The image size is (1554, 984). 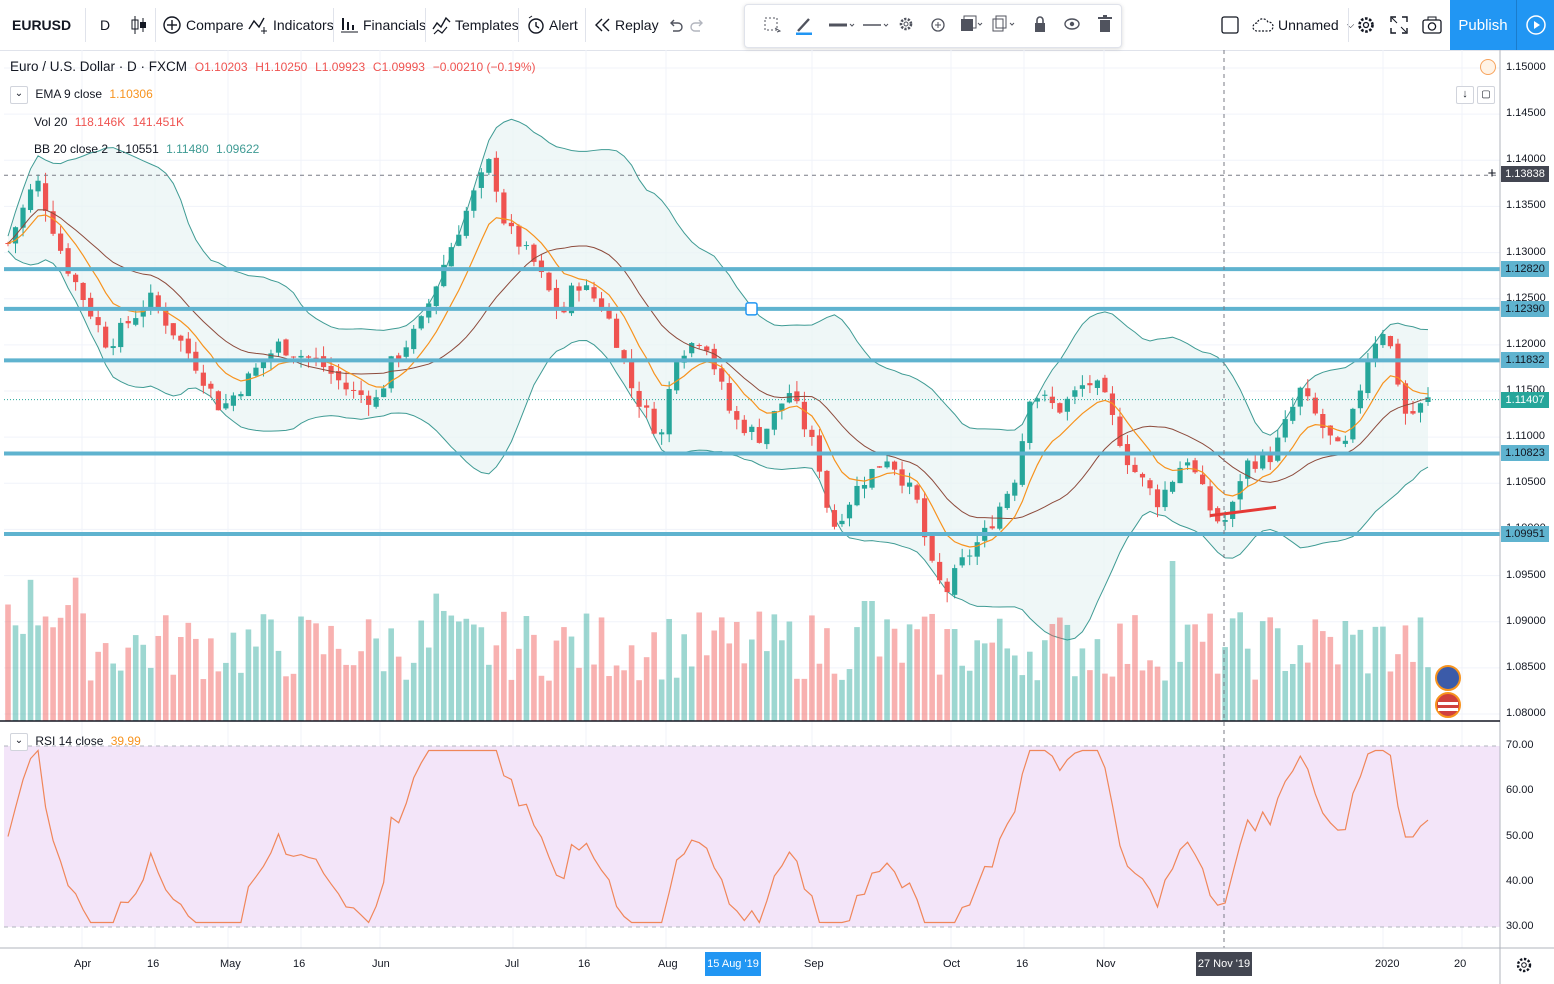 I want to click on pencil-icon, so click(x=804, y=26).